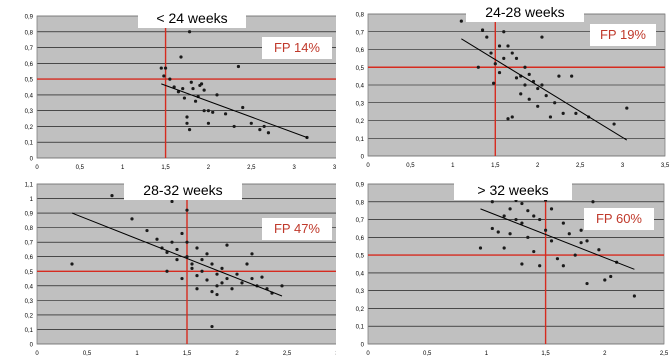  I want to click on chart-title: > 32 weeks, so click(512, 190).